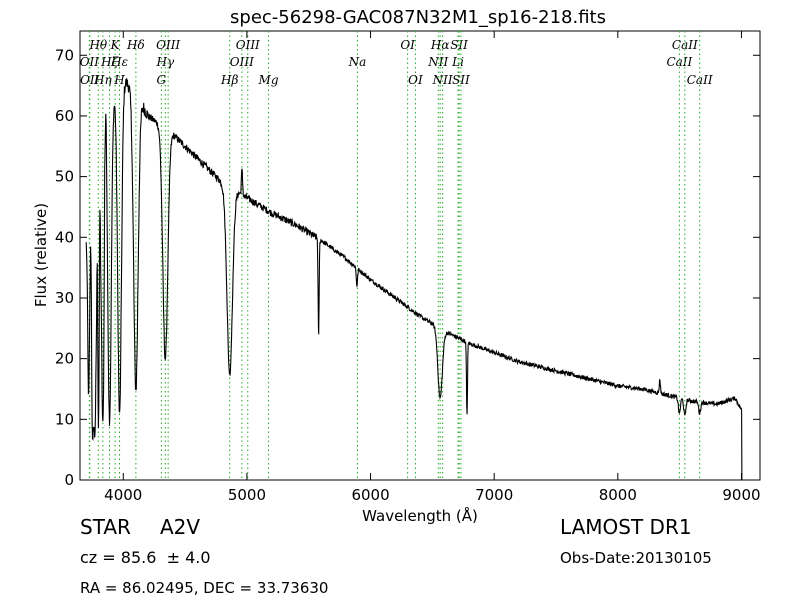 The image size is (800, 600). Describe the element at coordinates (626, 527) in the screenshot. I see `survey-name: LAMOST DR1` at that location.